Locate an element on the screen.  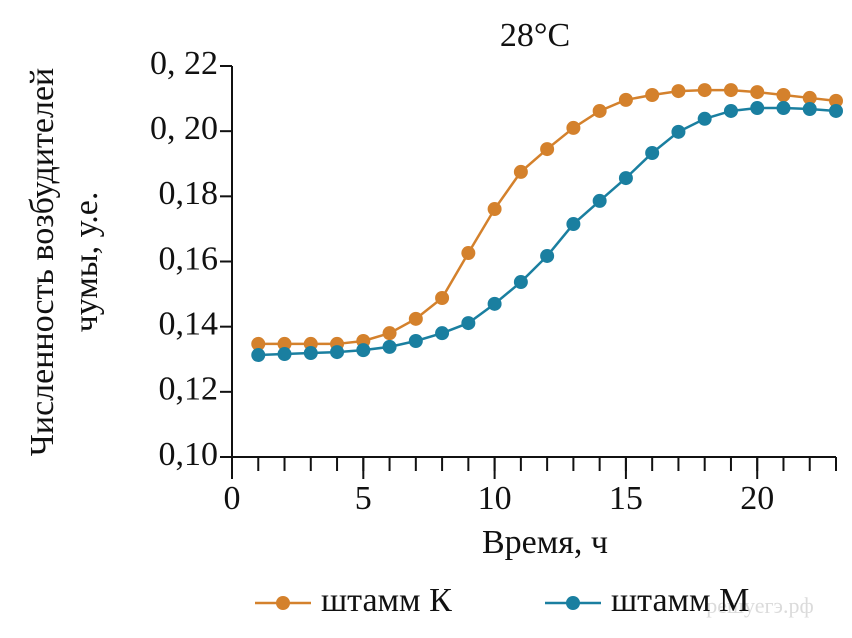
y-tick-label: 0,14 is located at coordinates (189, 323).